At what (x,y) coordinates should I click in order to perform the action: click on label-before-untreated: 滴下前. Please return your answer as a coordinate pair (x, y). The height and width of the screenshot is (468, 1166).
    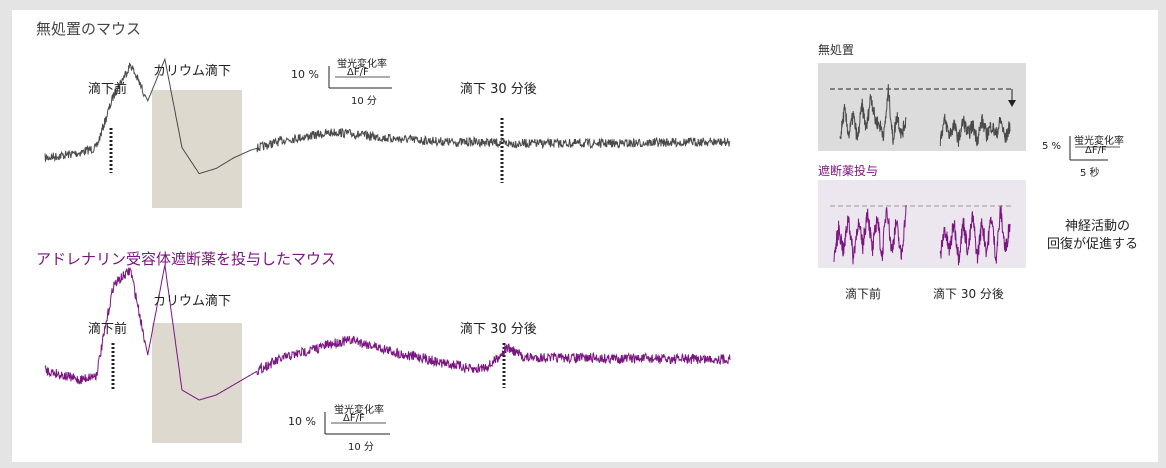
    Looking at the image, I should click on (108, 89).